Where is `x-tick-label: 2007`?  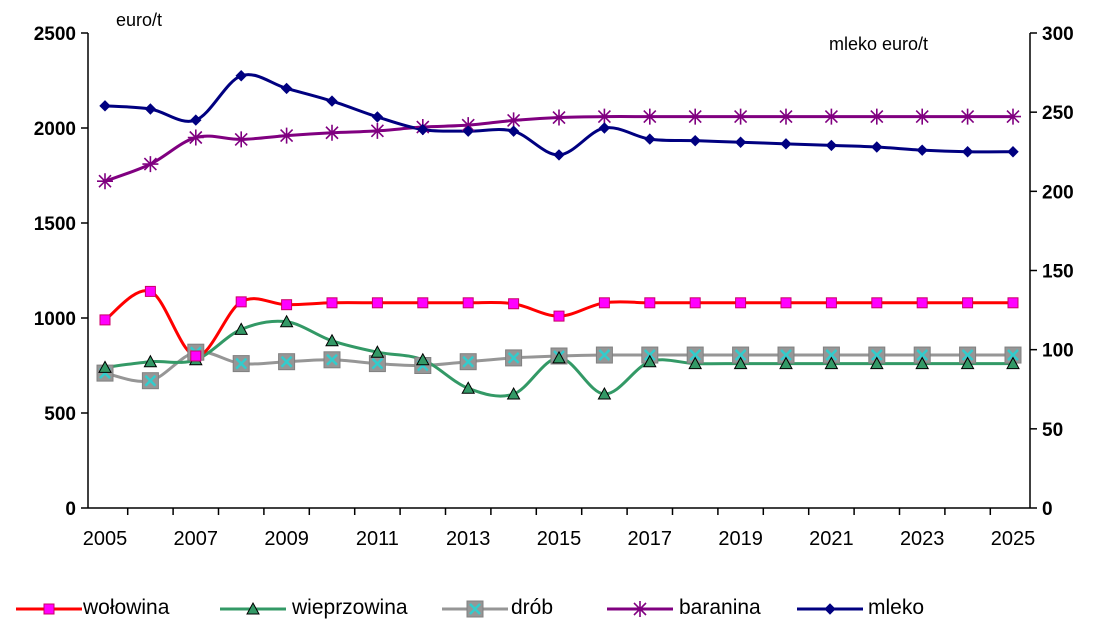 x-tick-label: 2007 is located at coordinates (196, 539).